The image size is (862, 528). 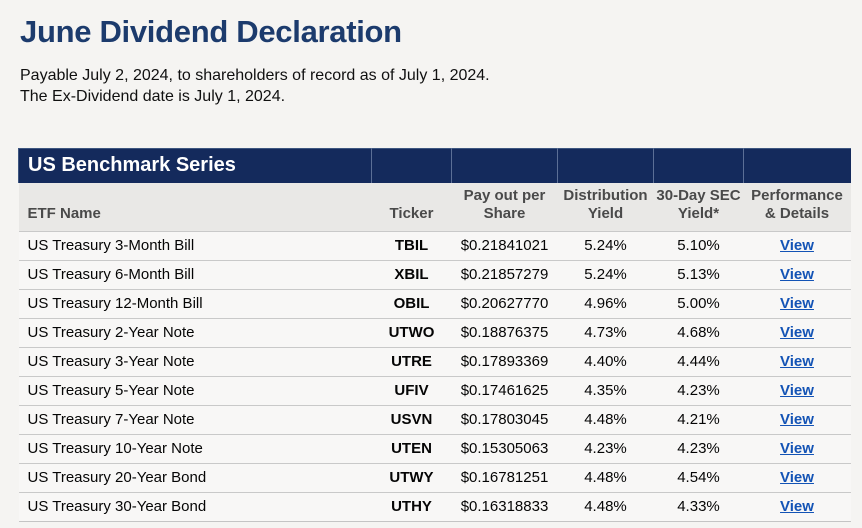 What do you see at coordinates (411, 390) in the screenshot?
I see `ticker-cell: UFIV` at bounding box center [411, 390].